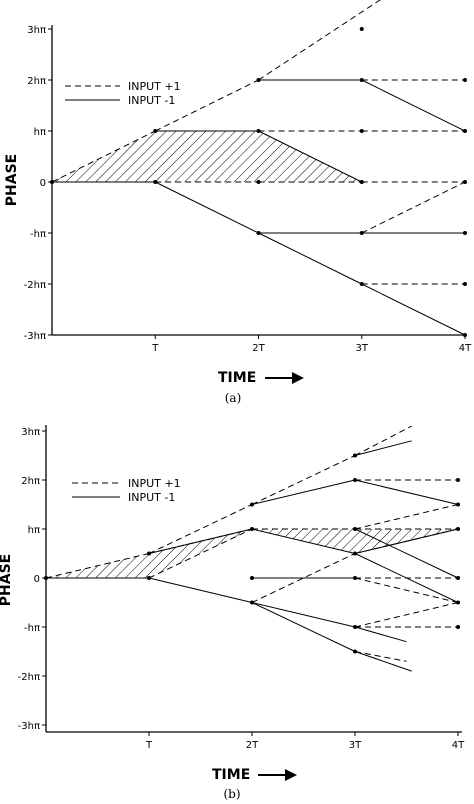 This screenshot has width=474, height=804. What do you see at coordinates (38, 183) in the screenshot?
I see `y-ticks-a: 3hπ 2hπ hπ 0 -hπ -2hπ -3hπ` at bounding box center [38, 183].